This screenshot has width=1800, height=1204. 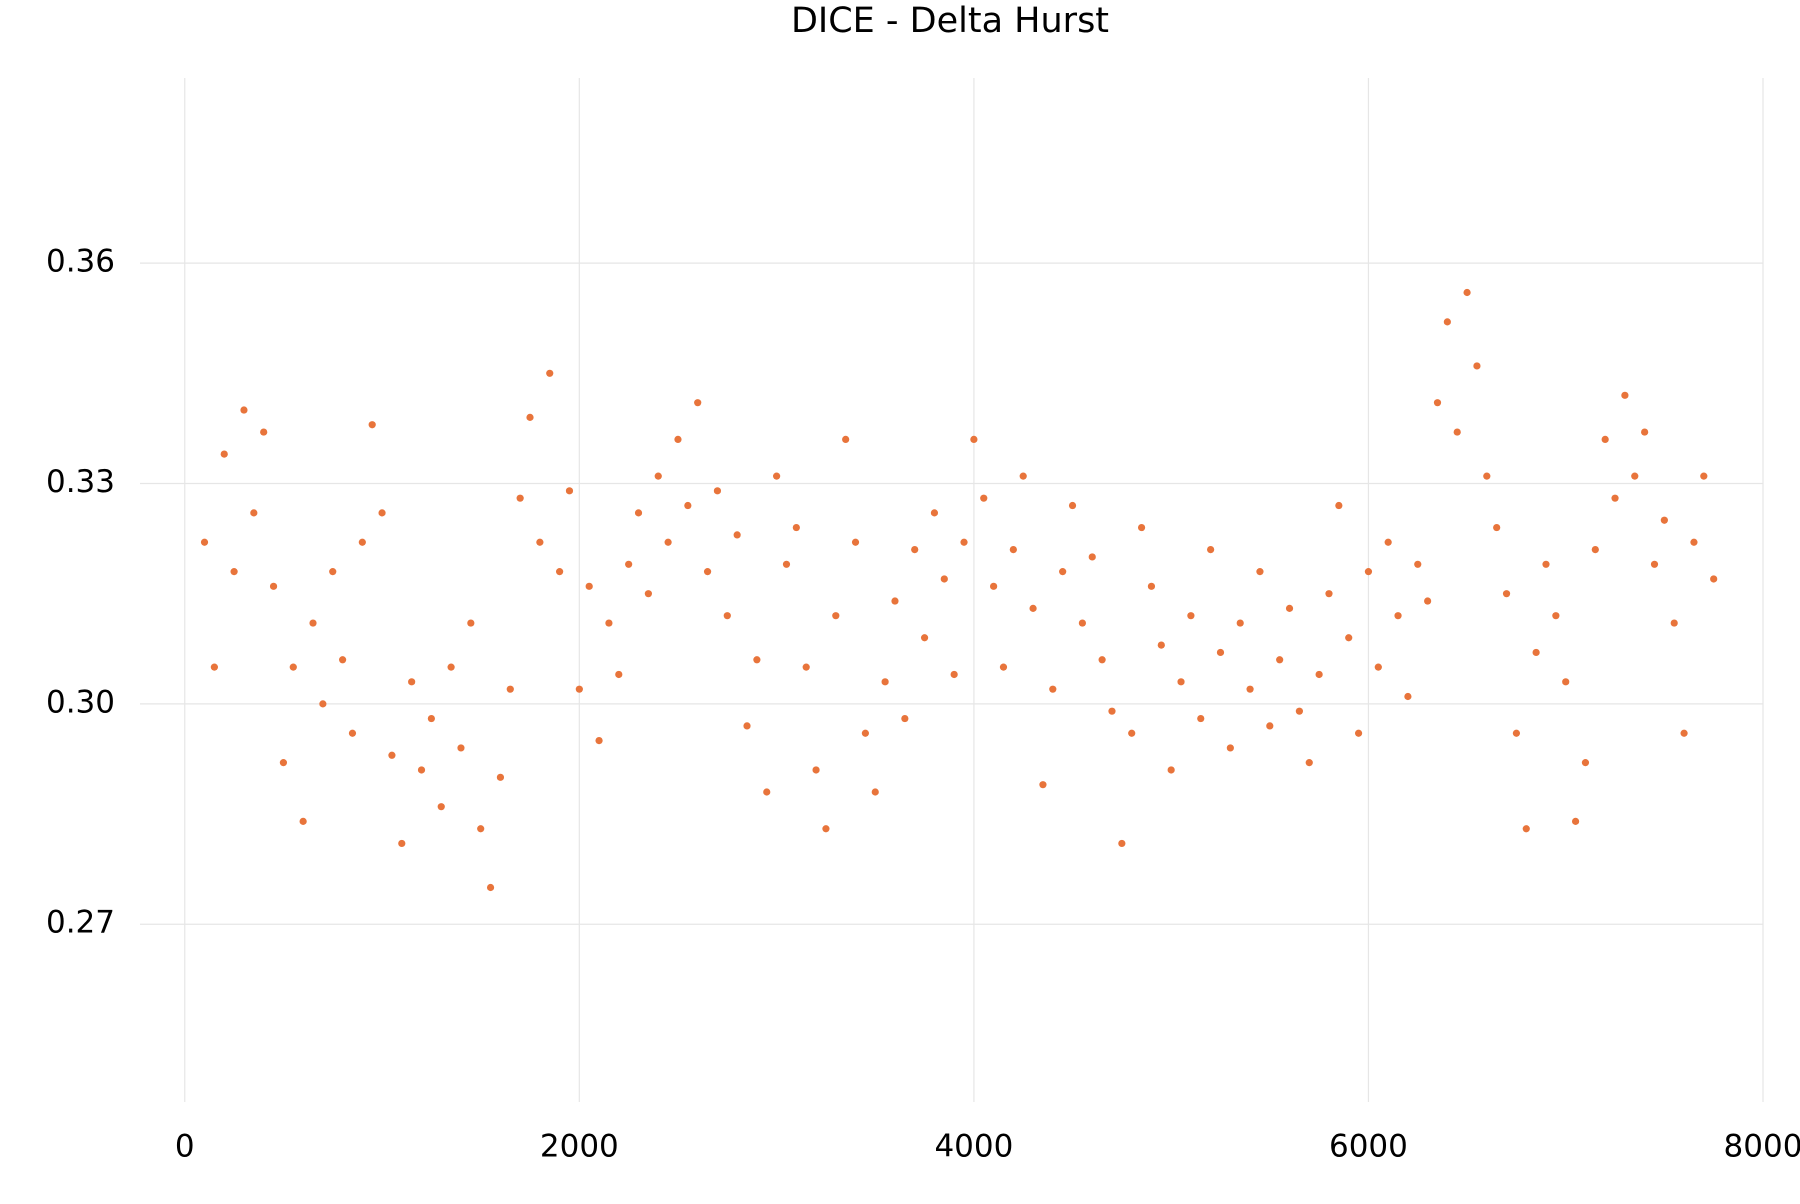 I want to click on y-tick-label: 0.27, so click(x=80, y=923).